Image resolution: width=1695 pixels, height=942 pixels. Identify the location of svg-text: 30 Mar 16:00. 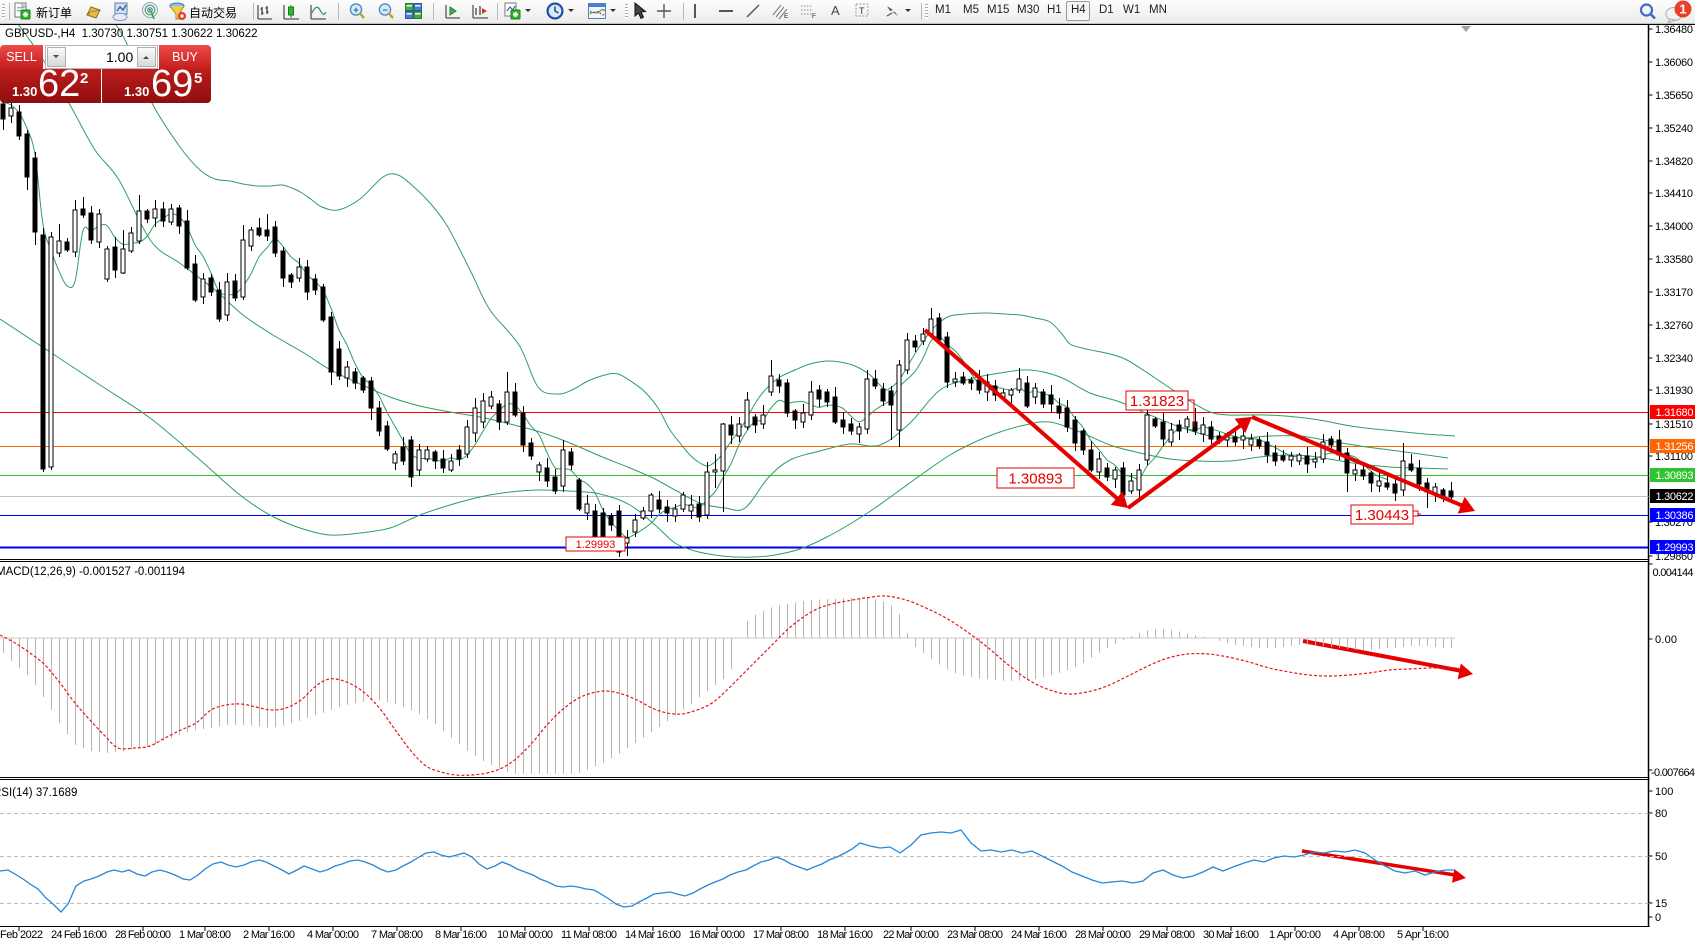
(1231, 935).